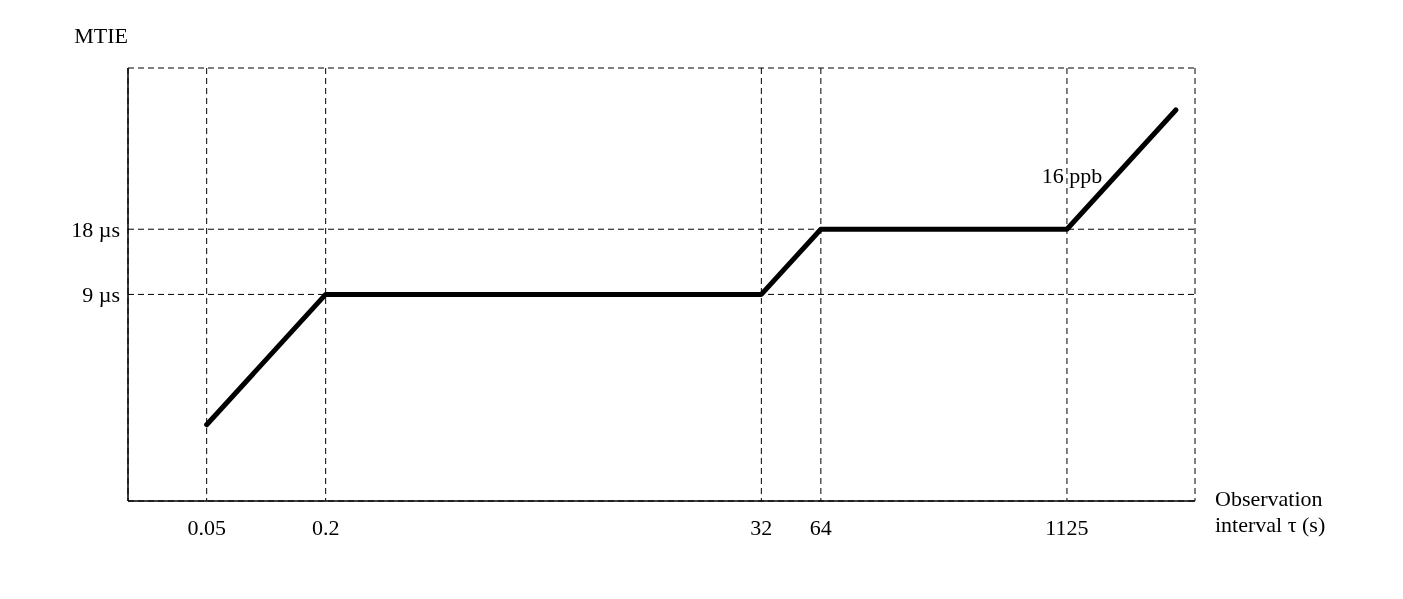 Image resolution: width=1403 pixels, height=599 pixels. Describe the element at coordinates (206, 527) in the screenshot. I see `x-tick-label: 0.05` at that location.